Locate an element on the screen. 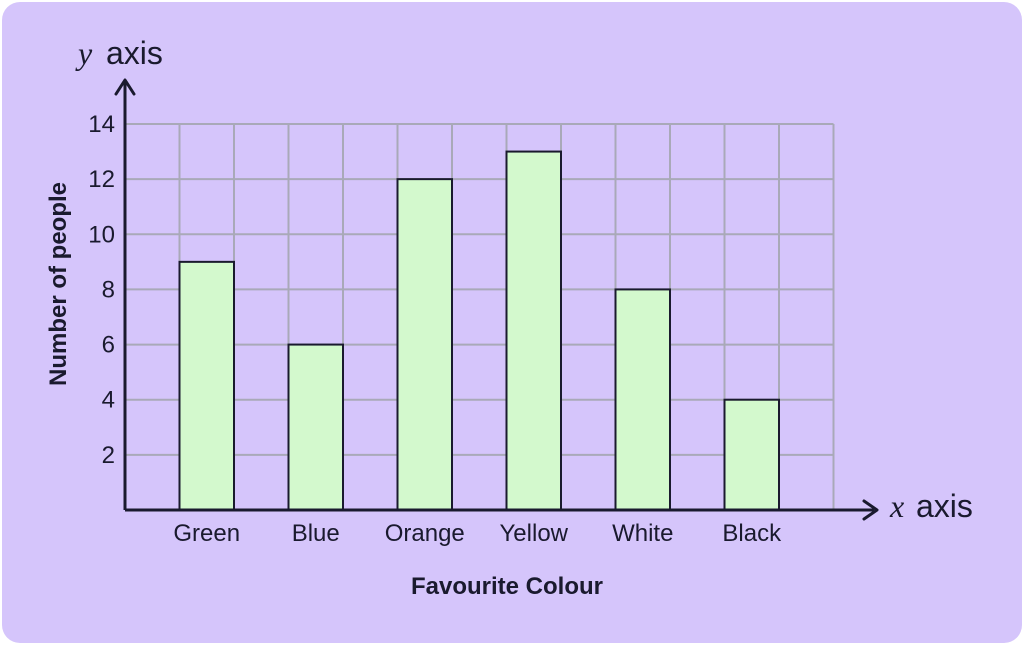 This screenshot has width=1024, height=645. x-axis-title: Favourite Colour is located at coordinates (507, 586).